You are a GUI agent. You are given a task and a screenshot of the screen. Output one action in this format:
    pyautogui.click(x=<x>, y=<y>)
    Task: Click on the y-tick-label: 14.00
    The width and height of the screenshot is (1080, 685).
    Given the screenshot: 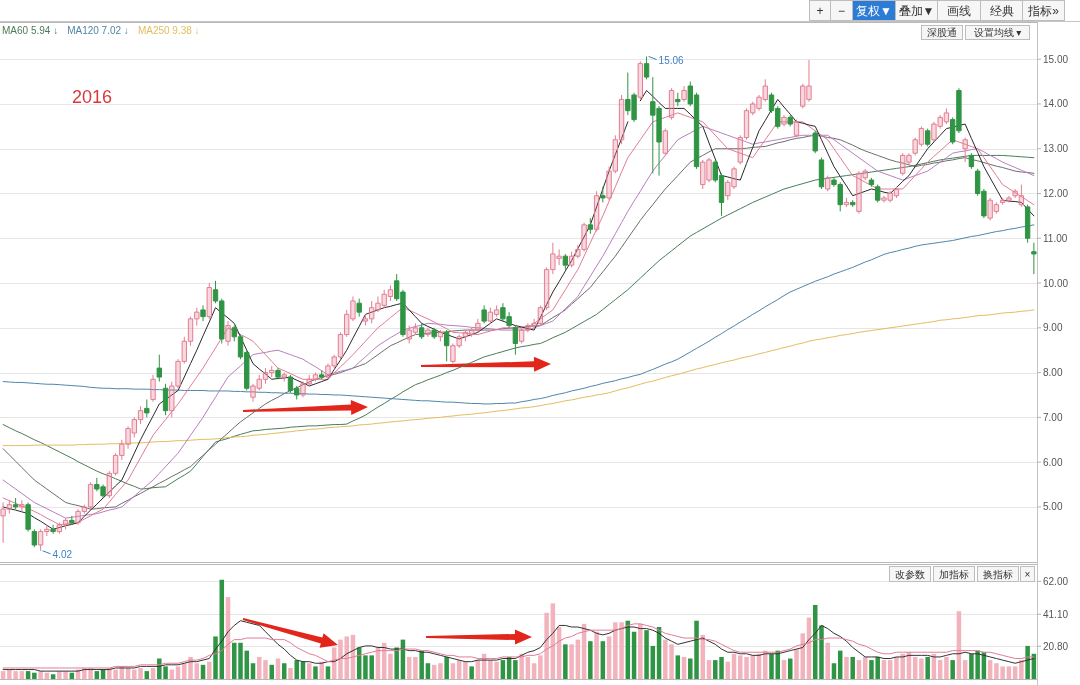 What is the action you would take?
    pyautogui.click(x=1056, y=104)
    